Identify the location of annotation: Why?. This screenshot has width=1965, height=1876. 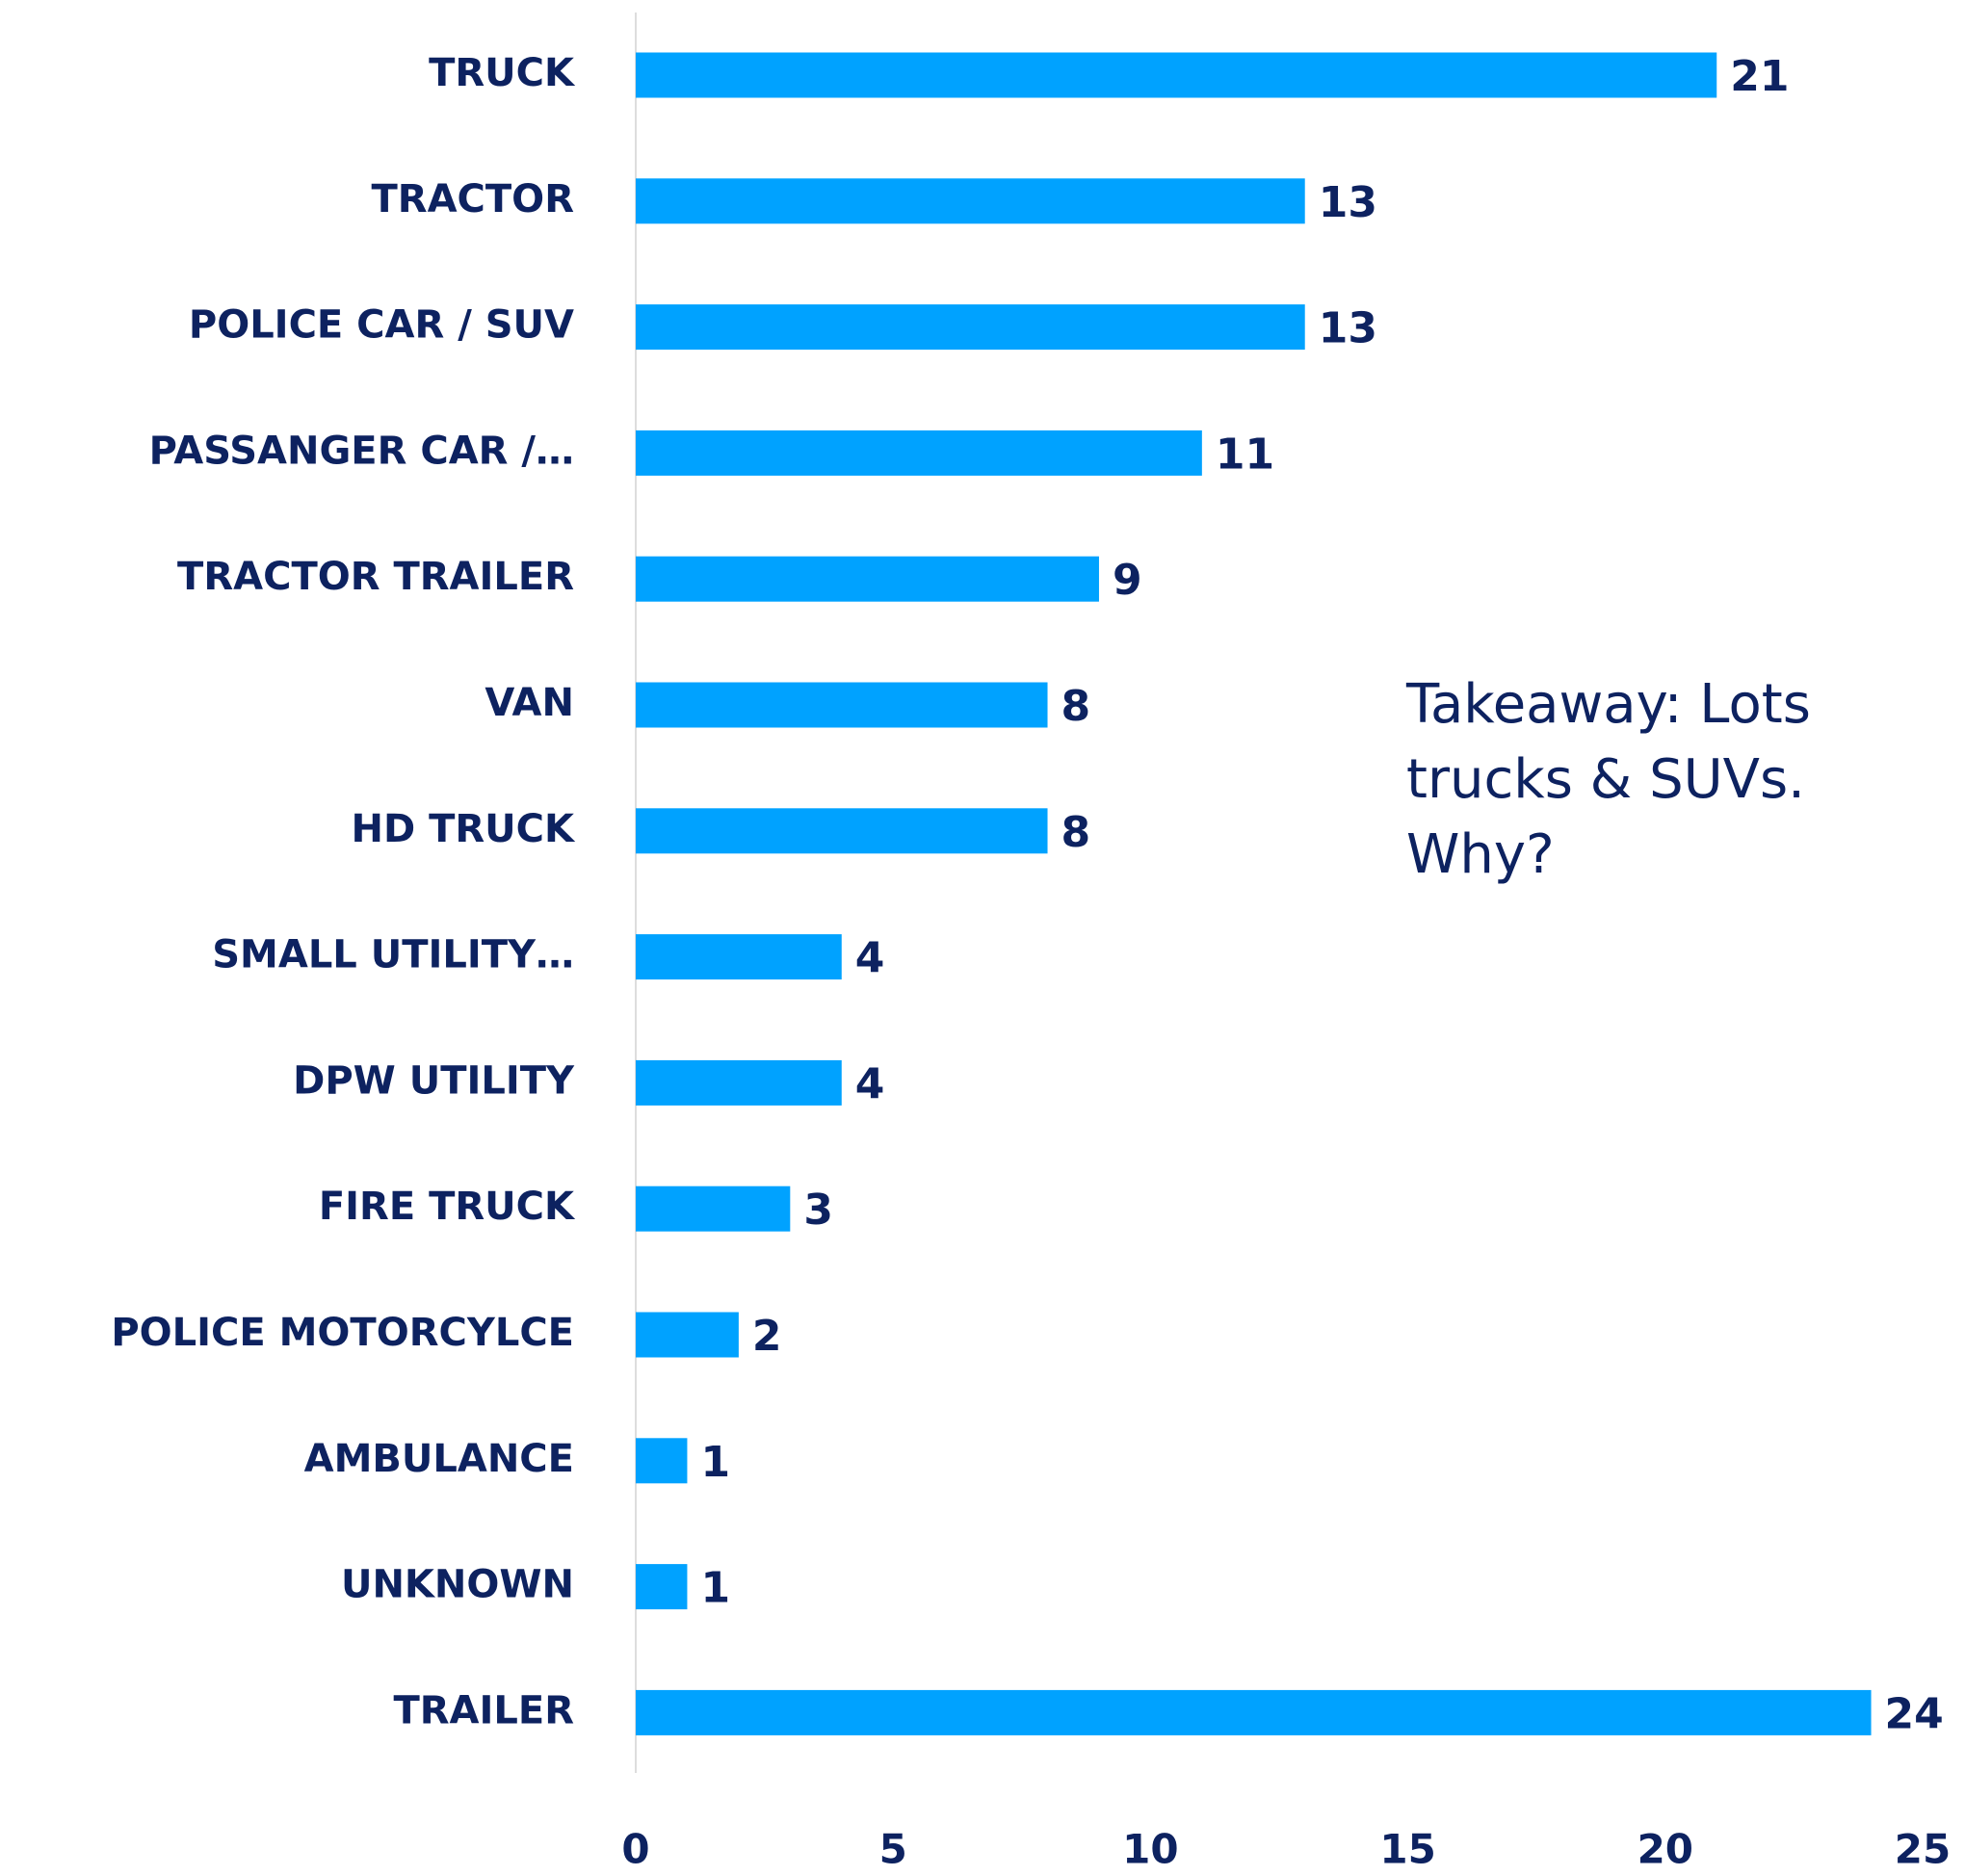
(1480, 854).